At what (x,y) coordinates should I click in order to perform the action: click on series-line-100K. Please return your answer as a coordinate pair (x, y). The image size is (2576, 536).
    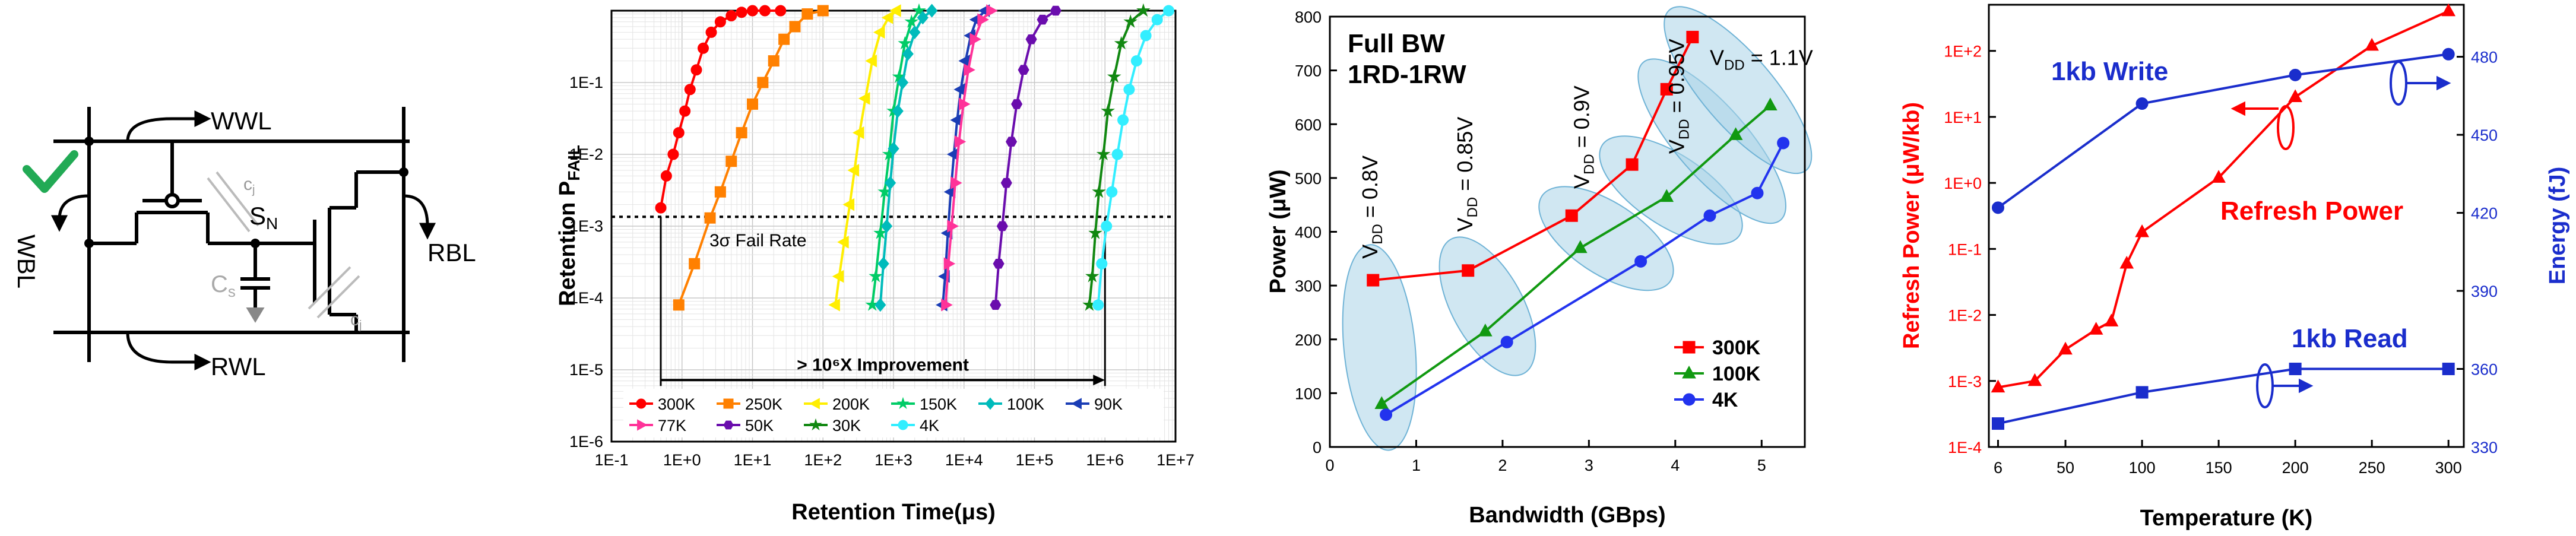
    Looking at the image, I should click on (1577, 254).